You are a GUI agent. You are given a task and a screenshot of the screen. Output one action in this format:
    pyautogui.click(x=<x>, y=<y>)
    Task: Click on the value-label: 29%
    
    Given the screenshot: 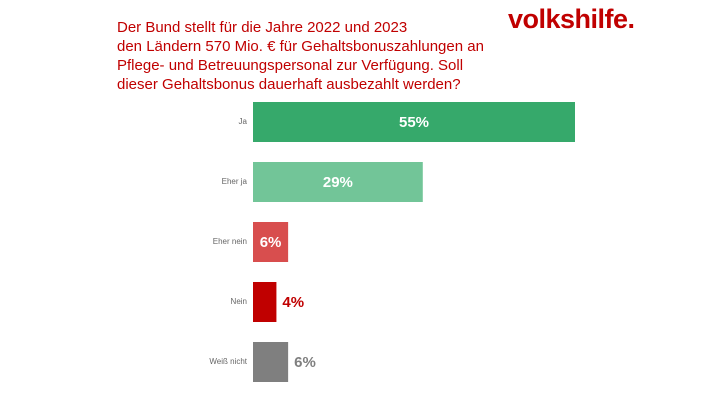 What is the action you would take?
    pyautogui.click(x=338, y=182)
    